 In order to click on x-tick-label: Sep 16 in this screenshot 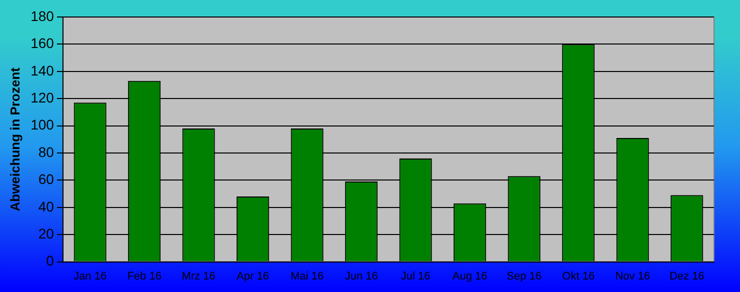, I will do `click(524, 276)`.